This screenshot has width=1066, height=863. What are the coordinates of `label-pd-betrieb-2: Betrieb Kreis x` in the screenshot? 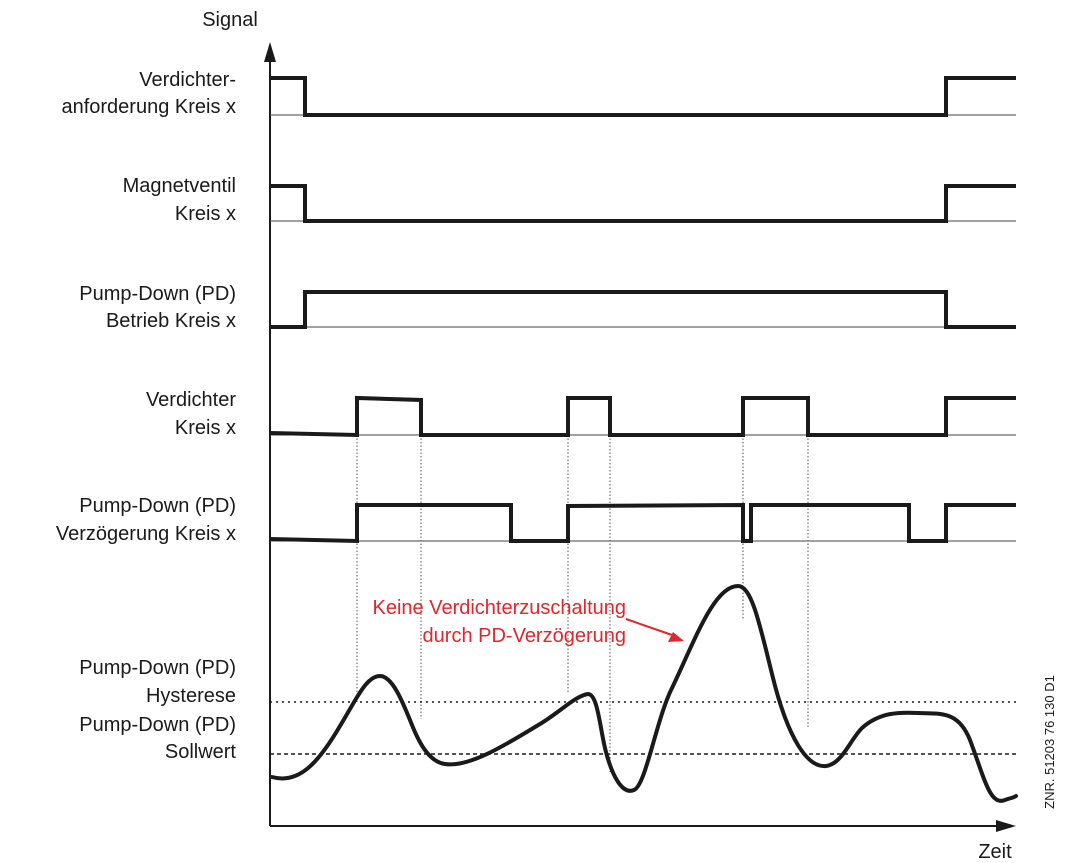 It's located at (171, 321).